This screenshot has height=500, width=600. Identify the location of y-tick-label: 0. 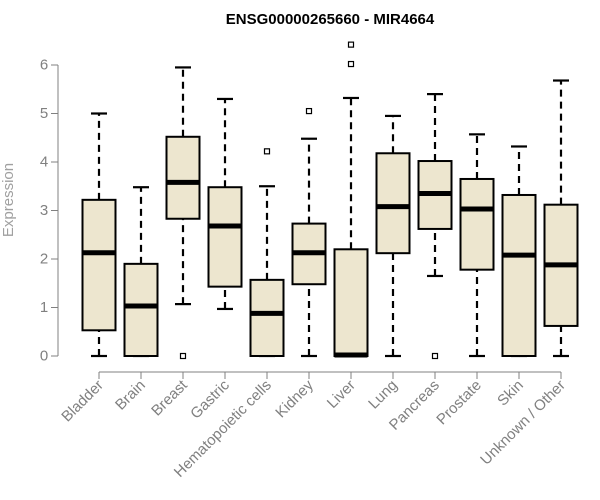
(44, 356).